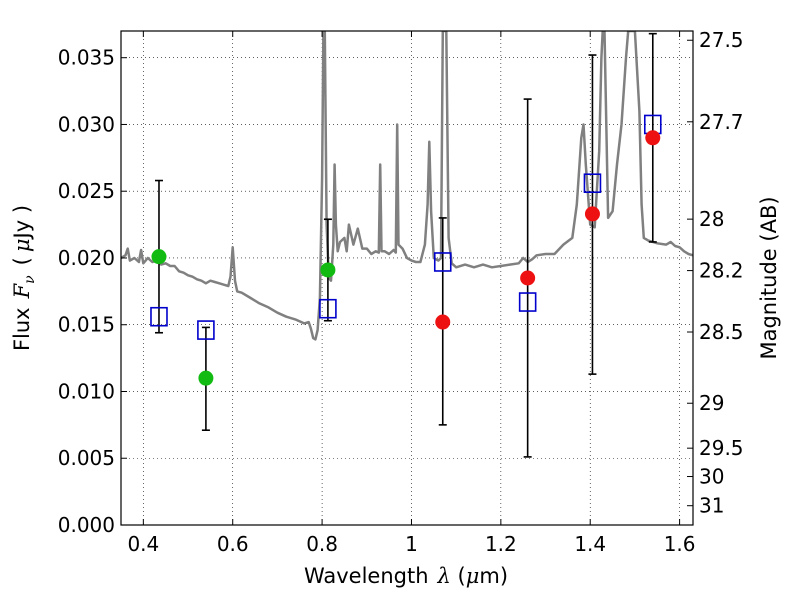  I want to click on y2-axis-label: Magnitude (AB), so click(769, 277).